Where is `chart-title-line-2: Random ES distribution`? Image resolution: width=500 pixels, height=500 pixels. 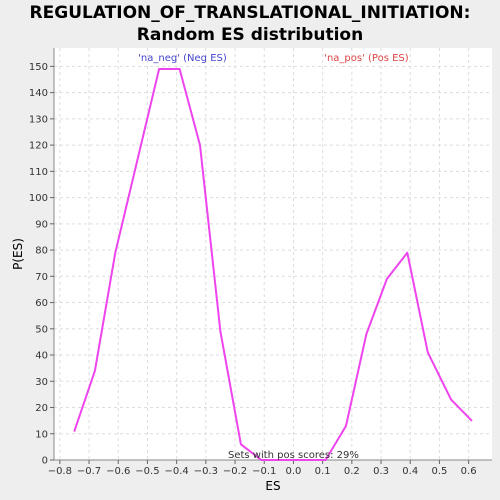 chart-title-line-2: Random ES distribution is located at coordinates (250, 35).